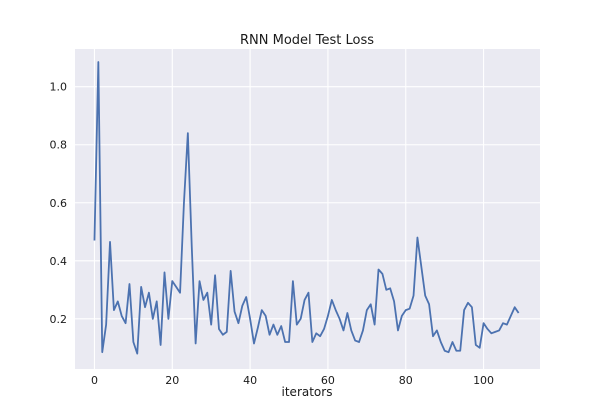 Image resolution: width=600 pixels, height=416 pixels. Describe the element at coordinates (59, 261) in the screenshot. I see `y-tick-label: 0.4` at that location.